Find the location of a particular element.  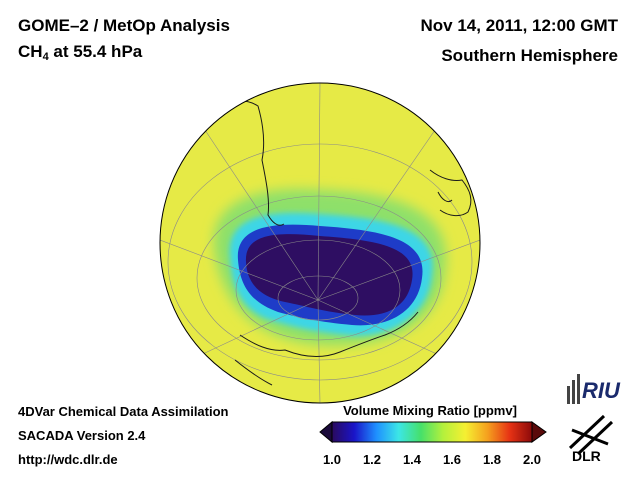

dlr-logo-icon is located at coordinates (591, 435).